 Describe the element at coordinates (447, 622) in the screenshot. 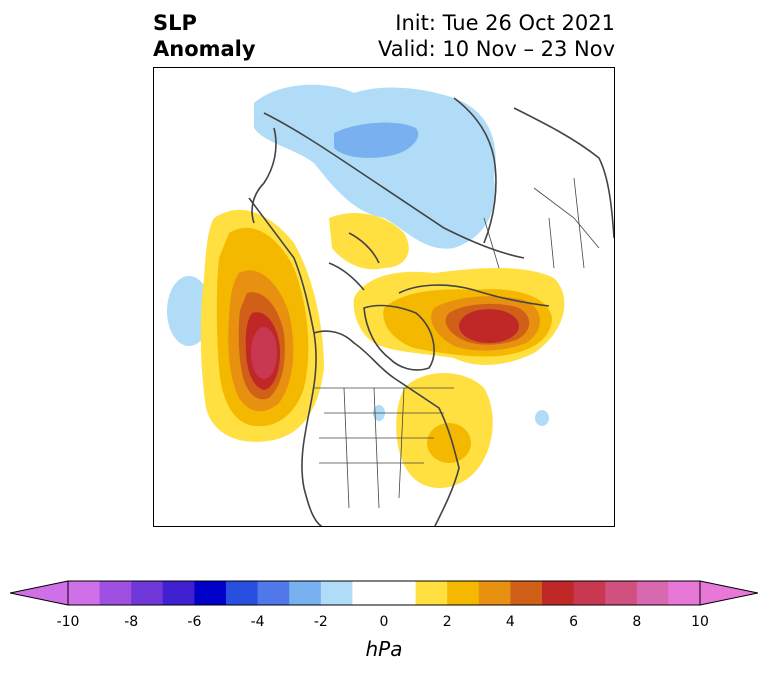

I see `colorbar-tick-label: 2` at that location.